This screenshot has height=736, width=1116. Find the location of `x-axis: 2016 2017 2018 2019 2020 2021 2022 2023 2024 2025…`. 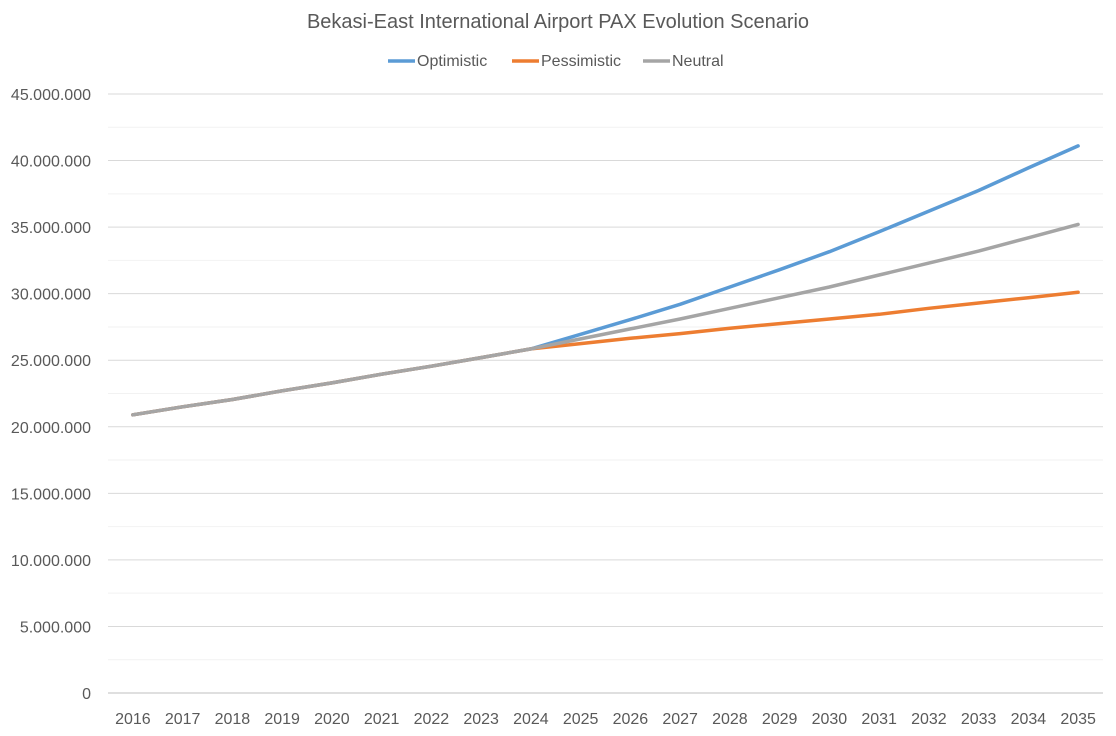

x-axis: 2016 2017 2018 2019 2020 2021 2022 2023 2024 2025… is located at coordinates (605, 719).